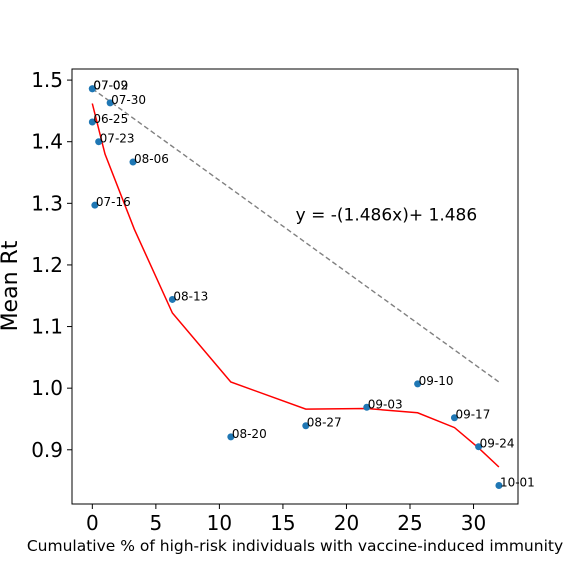 This screenshot has width=576, height=576. What do you see at coordinates (517, 483) in the screenshot?
I see `point-label-10-01: 10-01` at bounding box center [517, 483].